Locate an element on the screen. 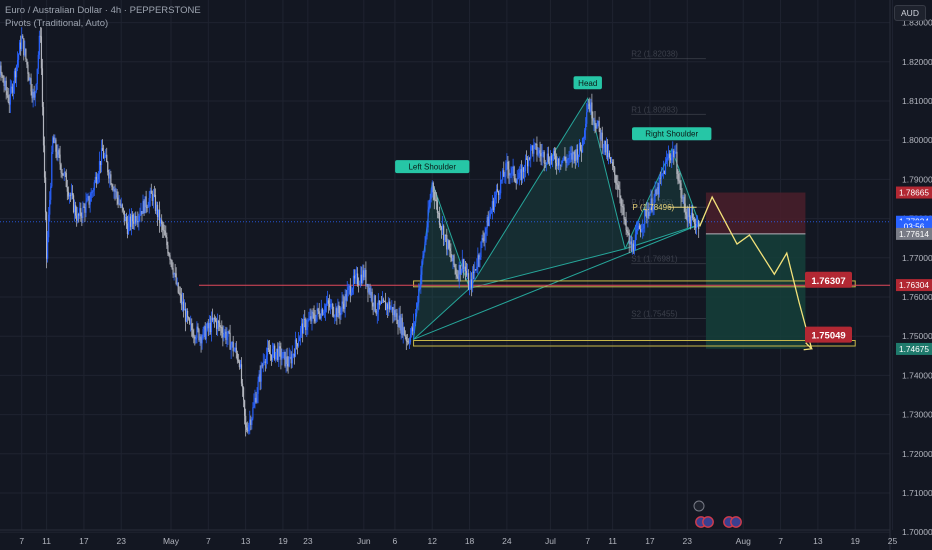 The width and height of the screenshot is (932, 550). neckline is located at coordinates (556, 282).